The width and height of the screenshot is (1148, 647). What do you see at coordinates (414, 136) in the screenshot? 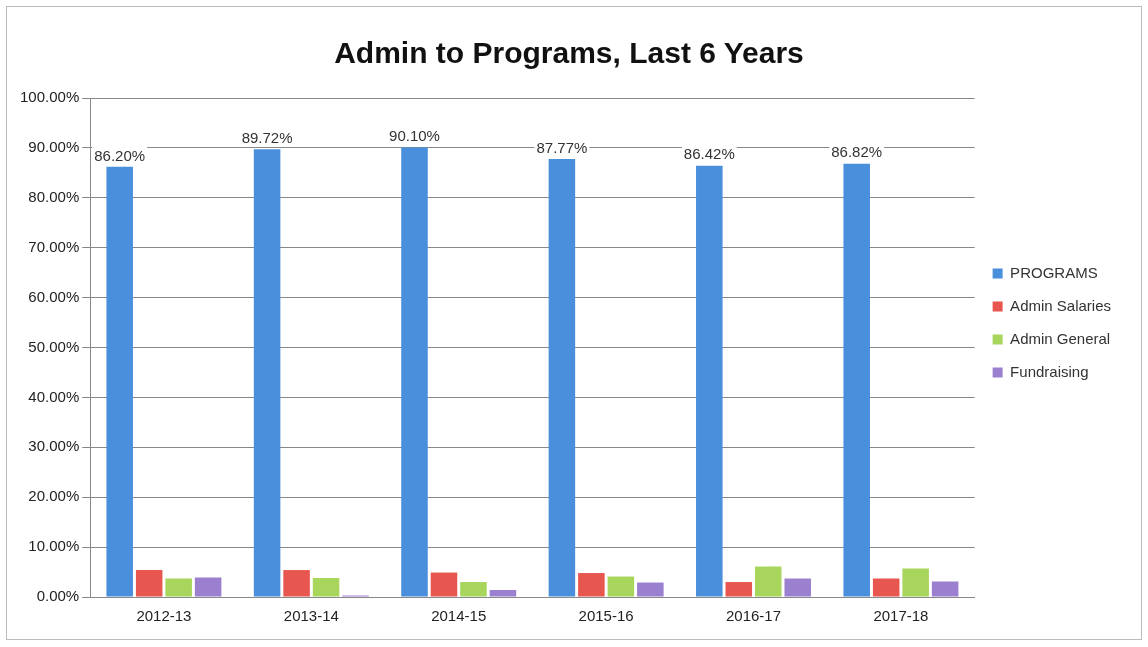
I see `data-label: 90.10%` at bounding box center [414, 136].